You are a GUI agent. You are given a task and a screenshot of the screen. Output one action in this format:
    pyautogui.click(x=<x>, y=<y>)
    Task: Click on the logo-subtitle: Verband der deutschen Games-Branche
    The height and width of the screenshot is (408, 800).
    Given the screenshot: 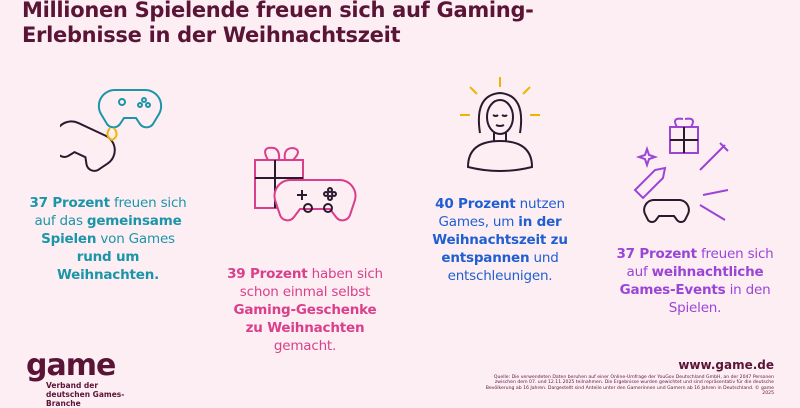 What is the action you would take?
    pyautogui.click(x=85, y=394)
    